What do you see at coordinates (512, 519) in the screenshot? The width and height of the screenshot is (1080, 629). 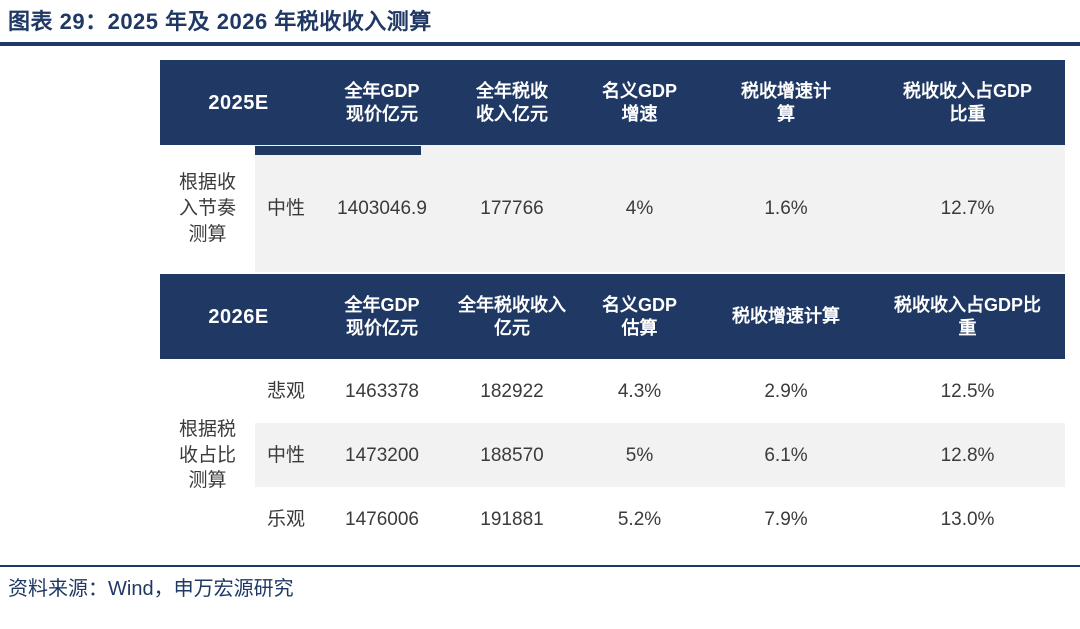 I see `cell-tax-revenue: 191881` at bounding box center [512, 519].